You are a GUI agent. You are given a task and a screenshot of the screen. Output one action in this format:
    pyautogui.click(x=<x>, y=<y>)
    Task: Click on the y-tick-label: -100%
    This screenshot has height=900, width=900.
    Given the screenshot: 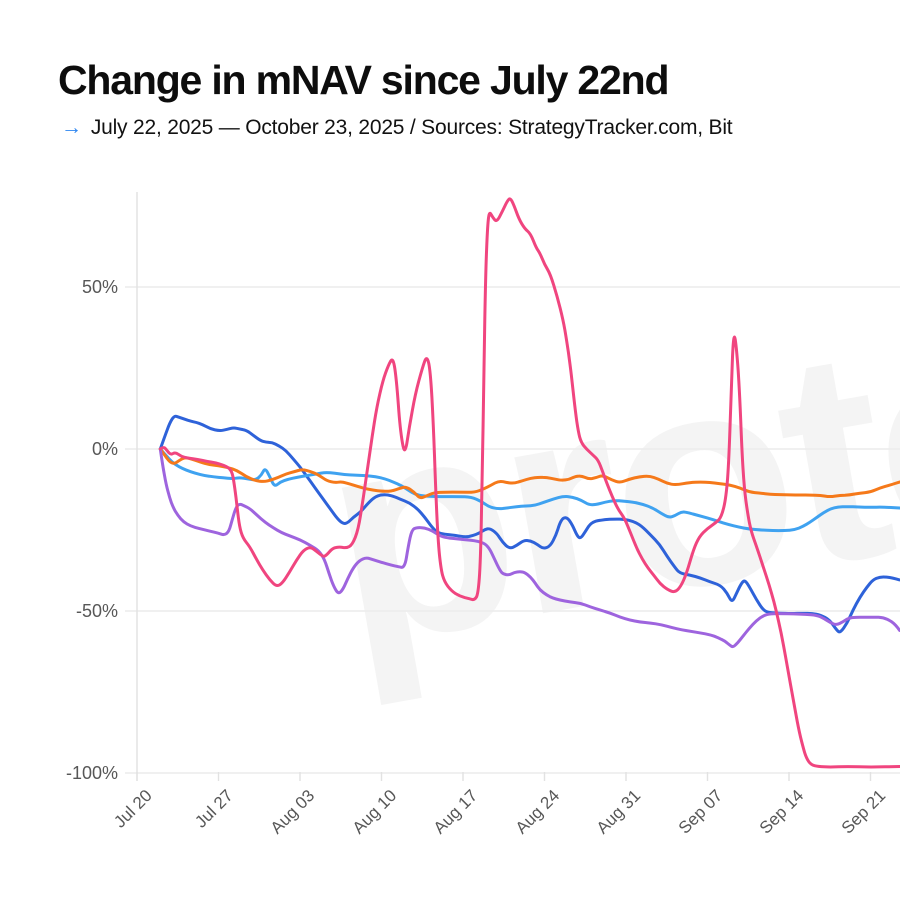 What is the action you would take?
    pyautogui.click(x=91, y=773)
    